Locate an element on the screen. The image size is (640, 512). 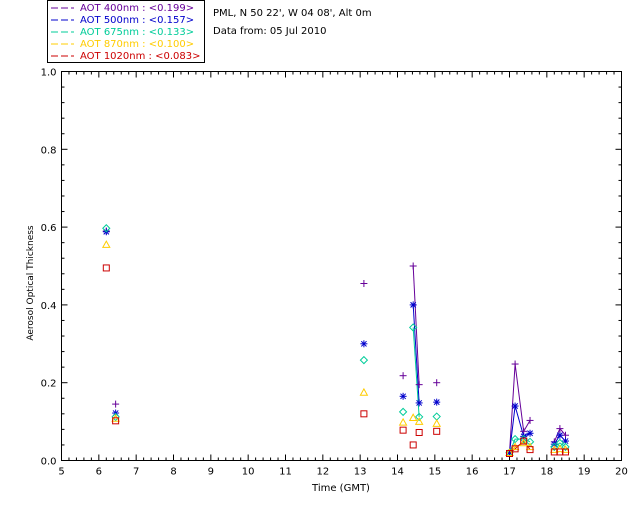
legend-entry-3: AOT 870nm : <0.100> is located at coordinates (137, 44).